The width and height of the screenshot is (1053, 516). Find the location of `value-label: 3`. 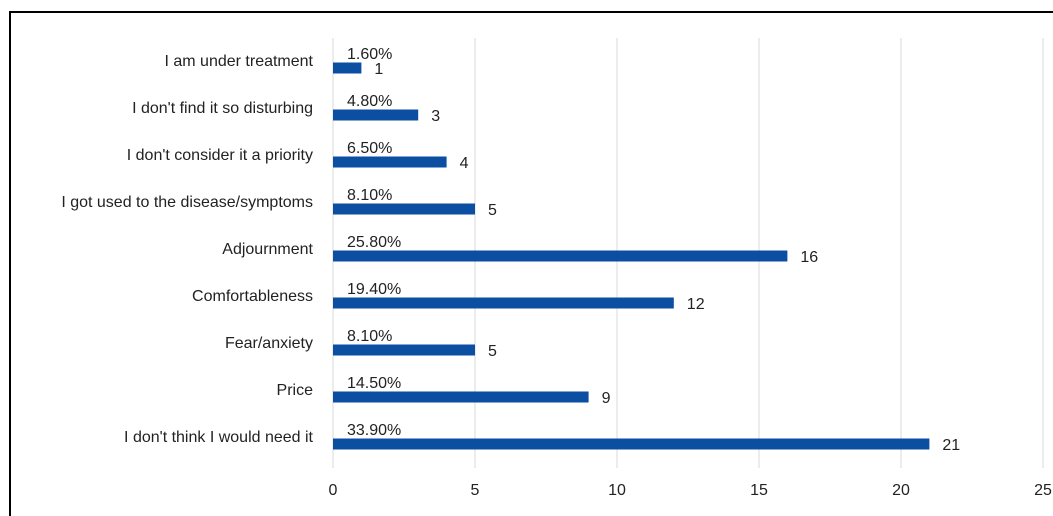

value-label: 3 is located at coordinates (435, 116).